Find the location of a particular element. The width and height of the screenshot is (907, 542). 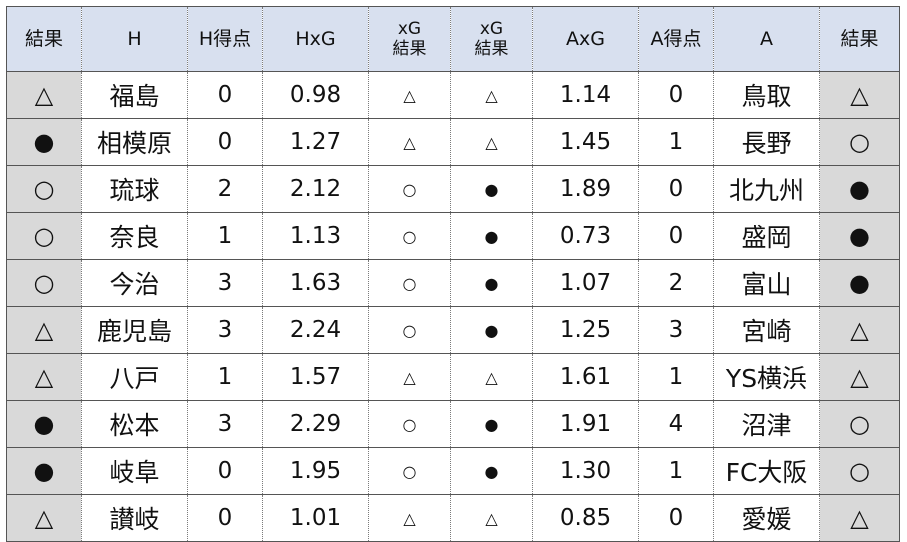

header-home-xg-result-top: xG is located at coordinates (409, 28).